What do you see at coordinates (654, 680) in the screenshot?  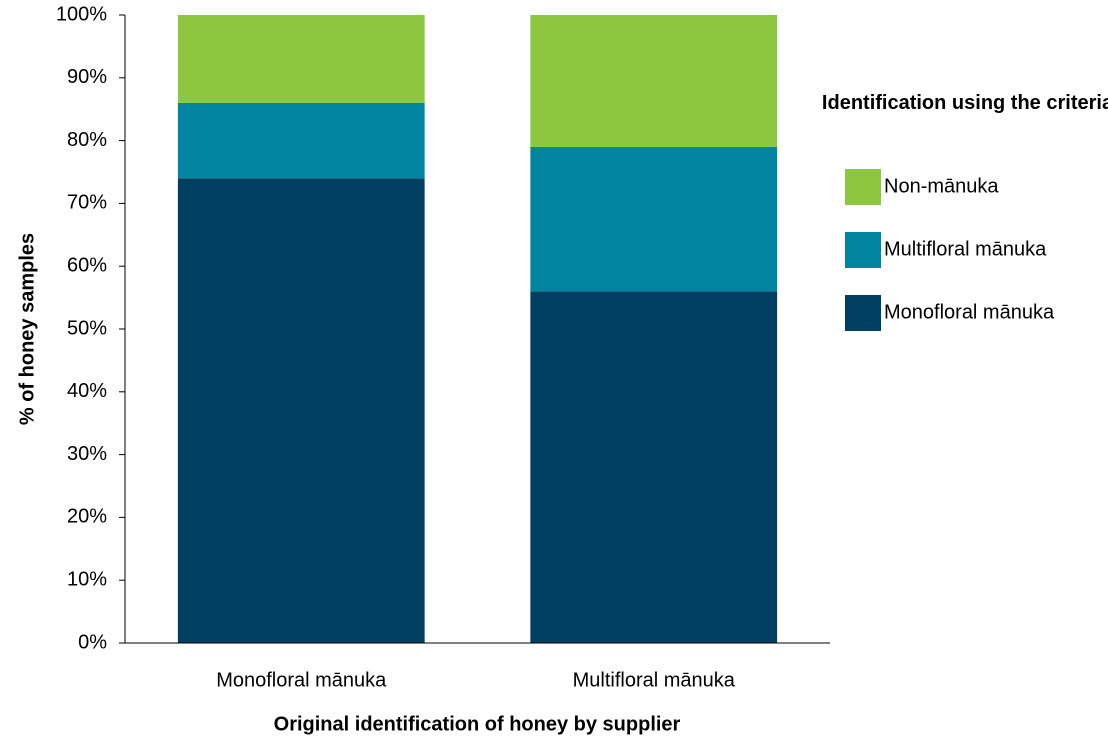 I see `x-tick-label: Multifloral mānuka` at bounding box center [654, 680].